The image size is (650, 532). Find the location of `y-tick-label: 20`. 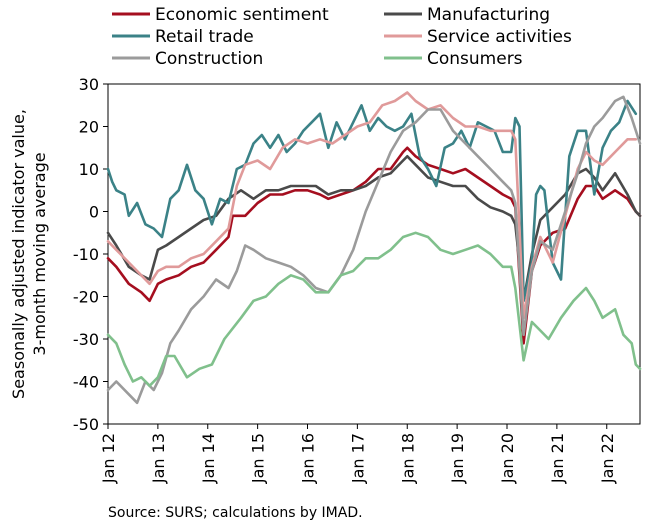

y-tick-label: 20 is located at coordinates (89, 127).